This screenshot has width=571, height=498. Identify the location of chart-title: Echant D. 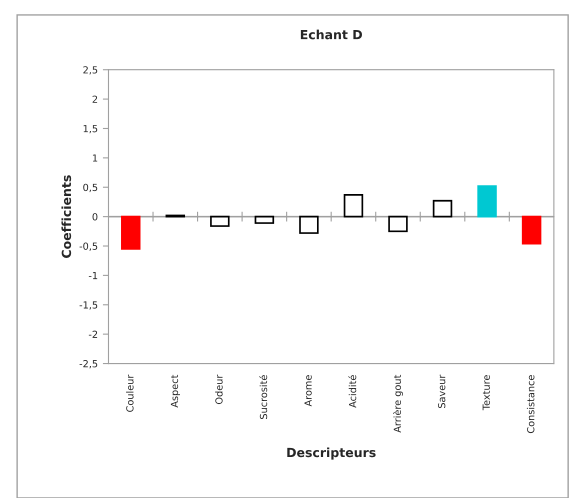
(331, 35).